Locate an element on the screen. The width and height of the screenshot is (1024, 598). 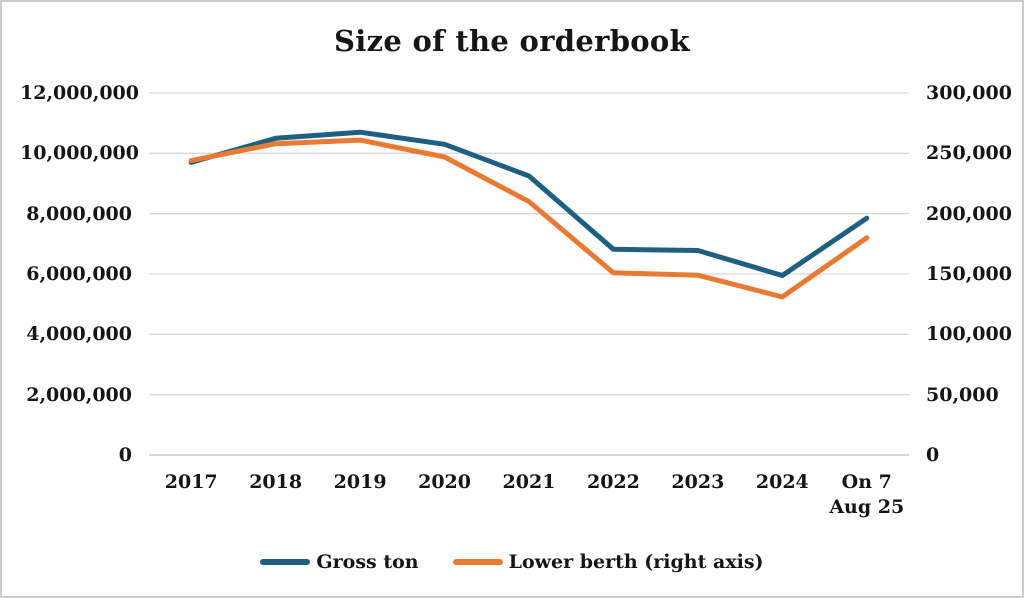
legend-item-lower-berth: Lower berth (right axis) is located at coordinates (608, 562).